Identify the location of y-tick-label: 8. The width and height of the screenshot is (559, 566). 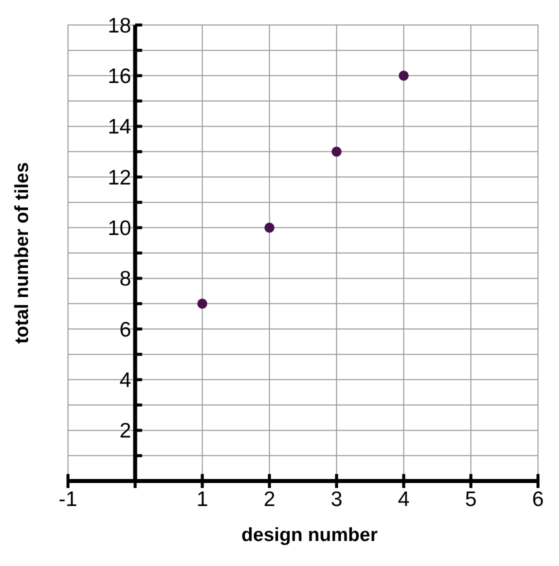
(125, 279).